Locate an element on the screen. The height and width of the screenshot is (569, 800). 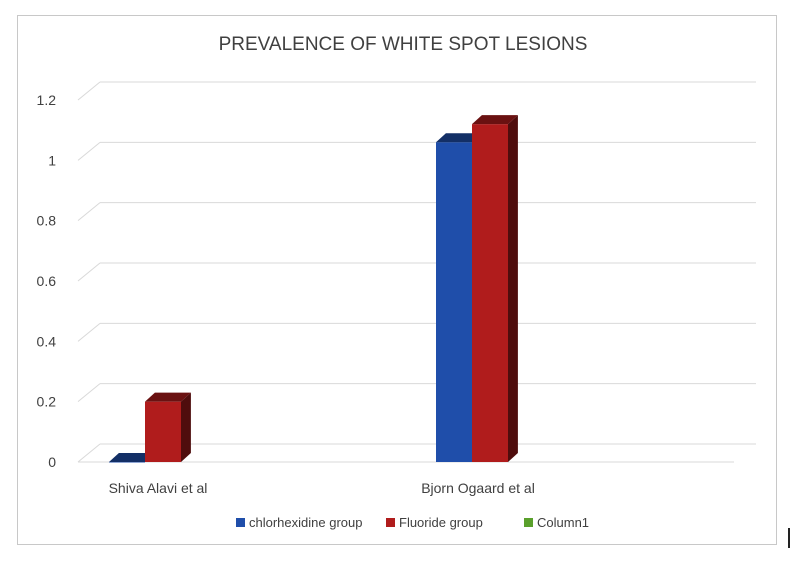
chart-title: PREVALENCE OF WHITE SPOT LESIONS is located at coordinates (403, 44).